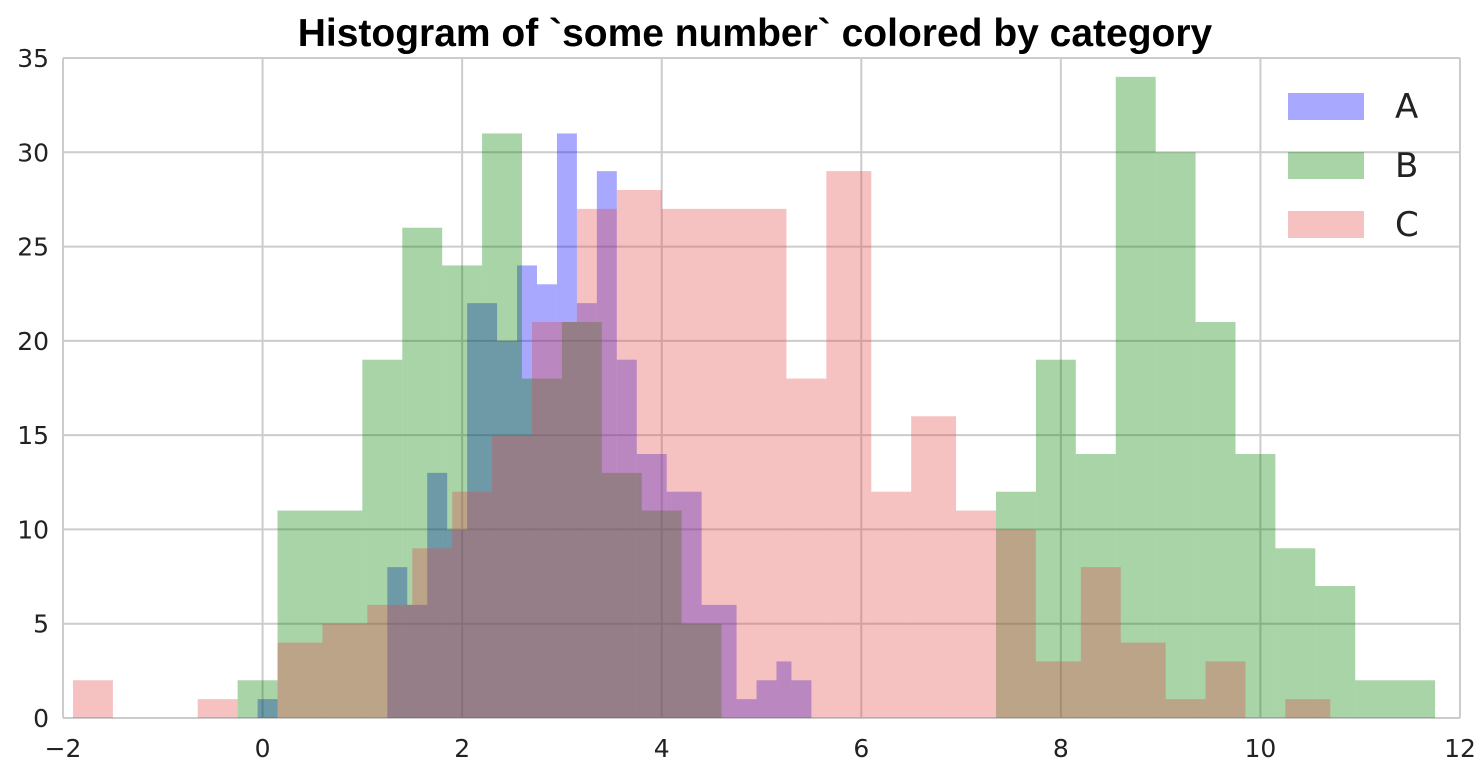 The height and width of the screenshot is (769, 1479). I want to click on y-axis-ticks: 0 5 10 15 20 25 30 35, so click(33, 388).